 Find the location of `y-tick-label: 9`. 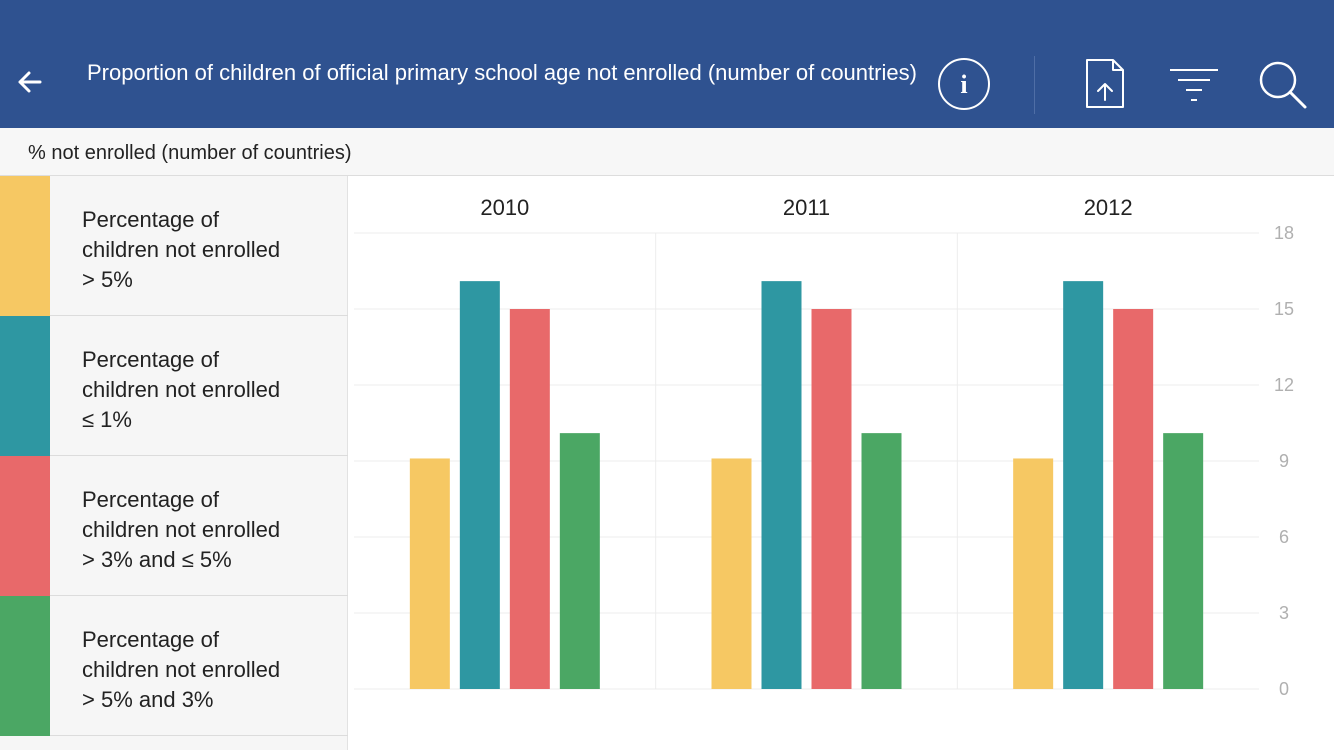

y-tick-label: 9 is located at coordinates (1284, 461).